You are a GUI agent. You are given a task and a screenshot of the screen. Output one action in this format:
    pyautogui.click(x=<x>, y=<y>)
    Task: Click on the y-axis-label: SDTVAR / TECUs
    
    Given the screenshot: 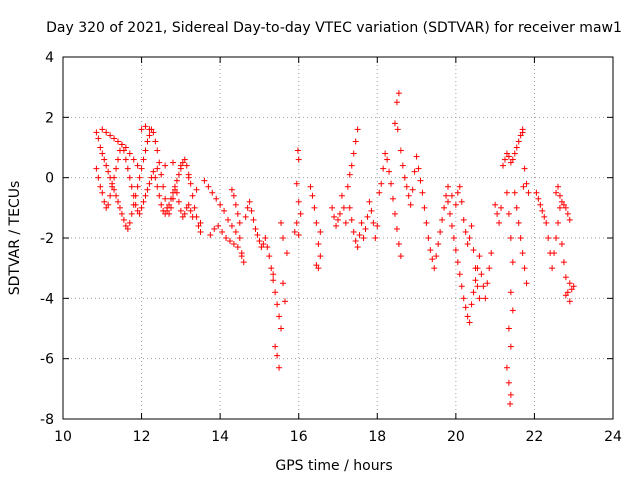 What is the action you would take?
    pyautogui.click(x=15, y=238)
    